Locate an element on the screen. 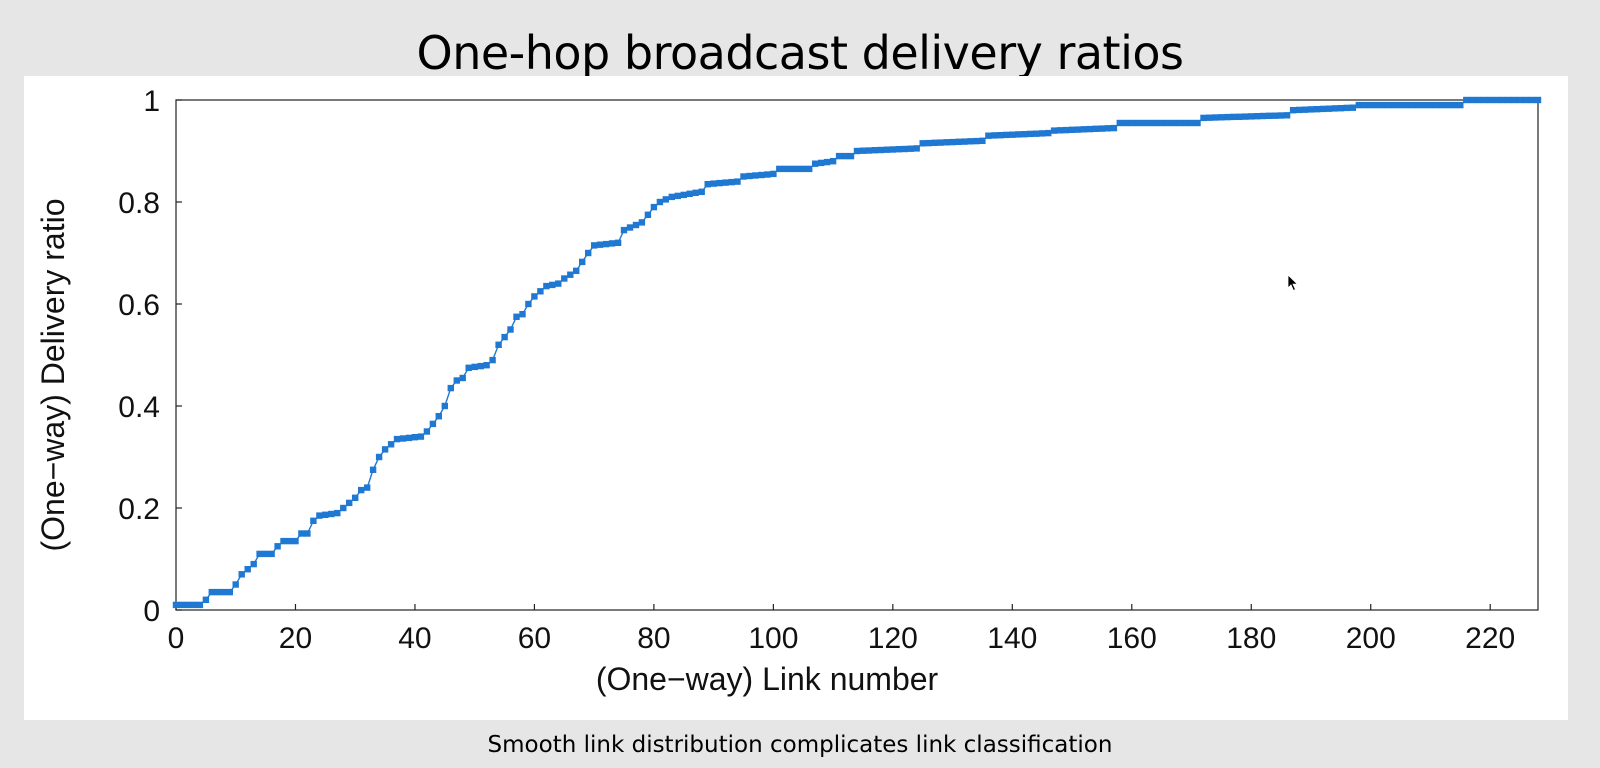 The image size is (1600, 768). mouse-pointer-icon is located at coordinates (1293, 283).